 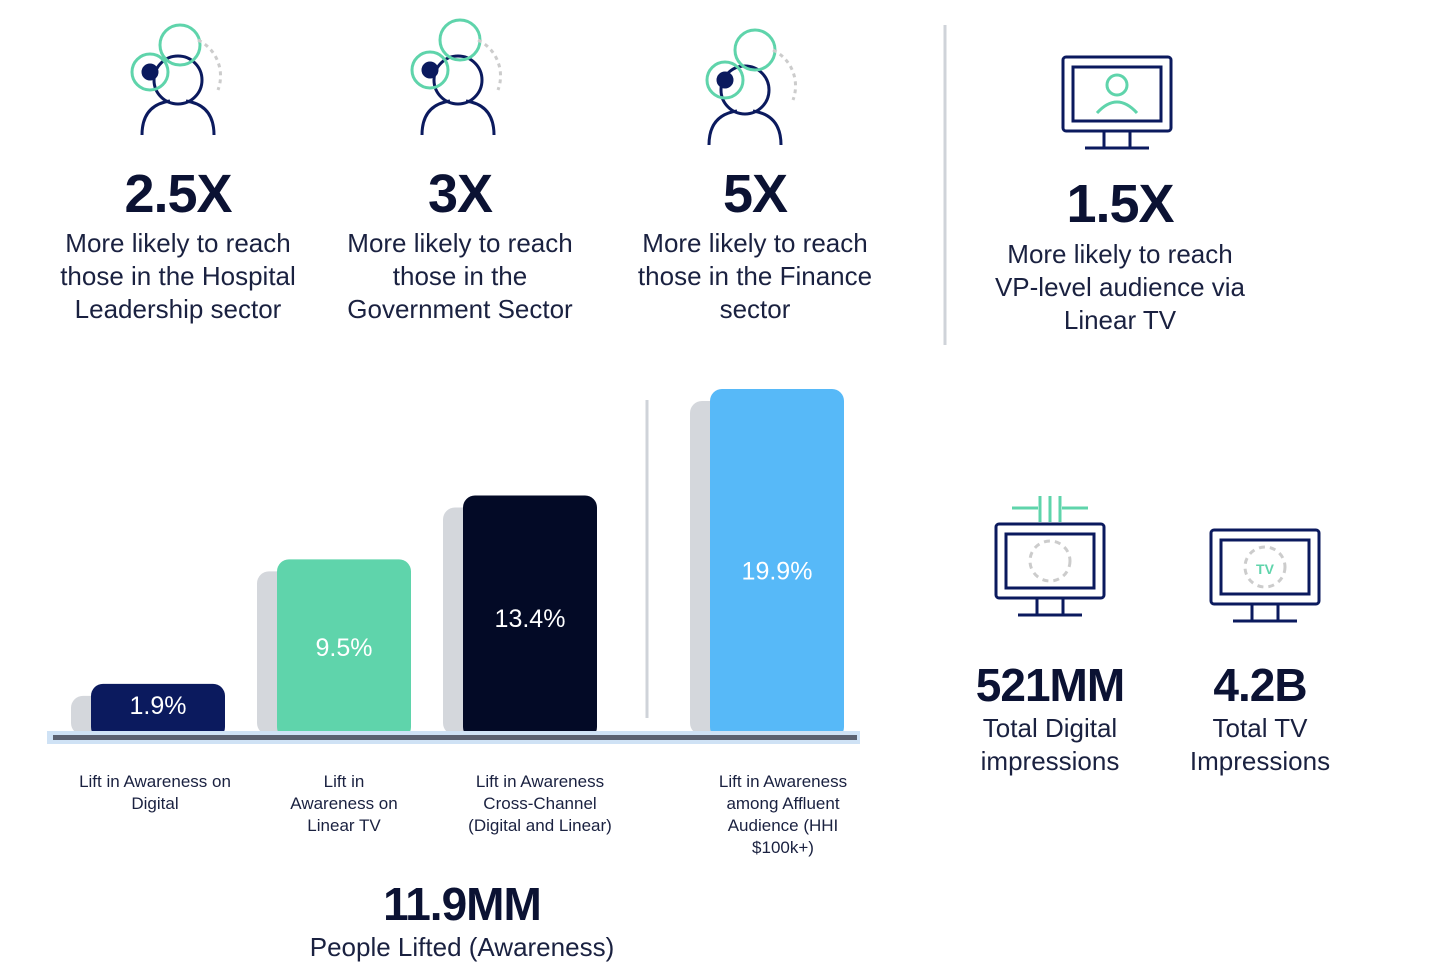 What do you see at coordinates (1050, 744) in the screenshot?
I see `total-description: Total Digital impressions` at bounding box center [1050, 744].